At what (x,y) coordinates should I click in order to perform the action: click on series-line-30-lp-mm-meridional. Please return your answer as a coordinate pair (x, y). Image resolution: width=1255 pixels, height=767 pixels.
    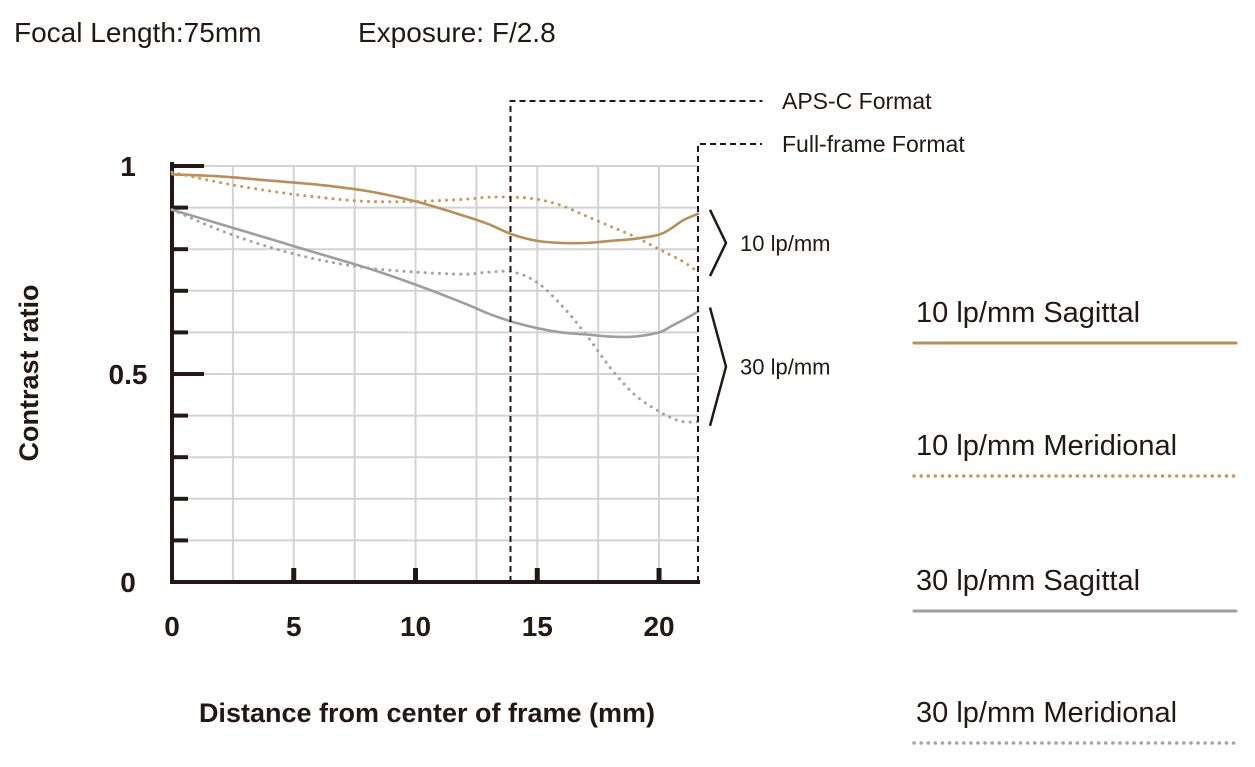
    Looking at the image, I should click on (435, 316).